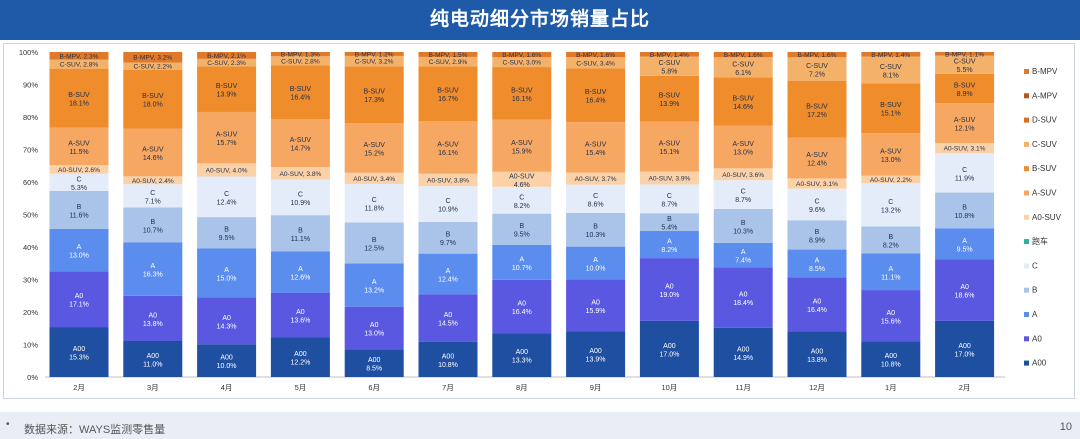 This screenshot has width=1080, height=439. What do you see at coordinates (891, 160) in the screenshot?
I see `data-label: 13.0%` at bounding box center [891, 160].